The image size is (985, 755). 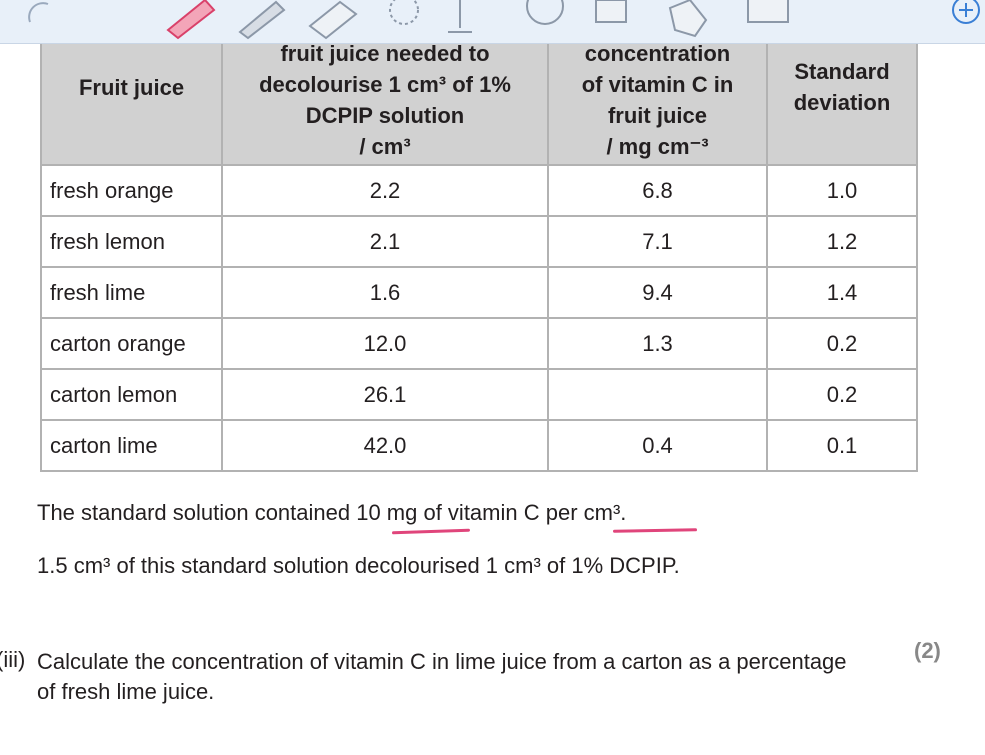 What do you see at coordinates (333, 20) in the screenshot?
I see `eraser-tool` at bounding box center [333, 20].